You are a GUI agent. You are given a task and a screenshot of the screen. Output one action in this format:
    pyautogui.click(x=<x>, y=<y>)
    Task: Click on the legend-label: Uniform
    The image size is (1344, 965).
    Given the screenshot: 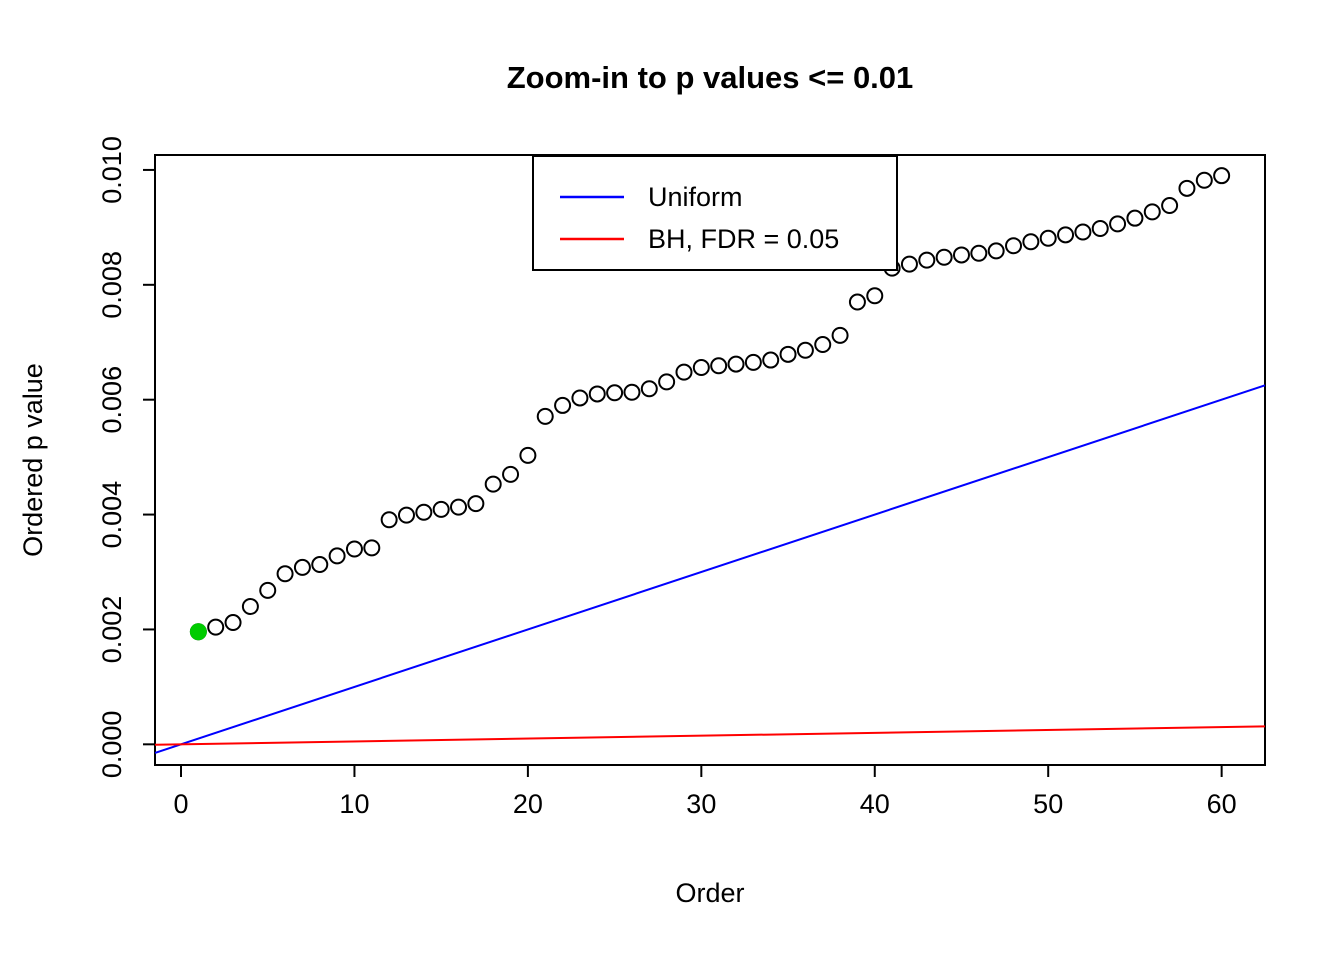 What is the action you would take?
    pyautogui.click(x=695, y=197)
    